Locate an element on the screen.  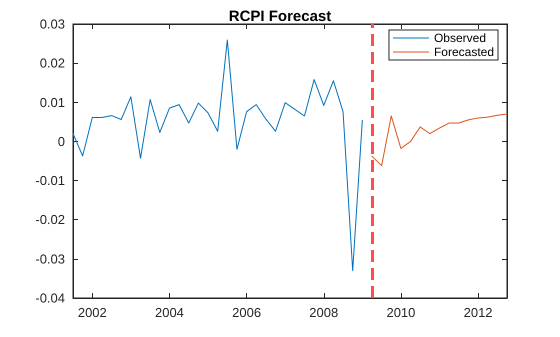
legend-label: Observed is located at coordinates (460, 38).